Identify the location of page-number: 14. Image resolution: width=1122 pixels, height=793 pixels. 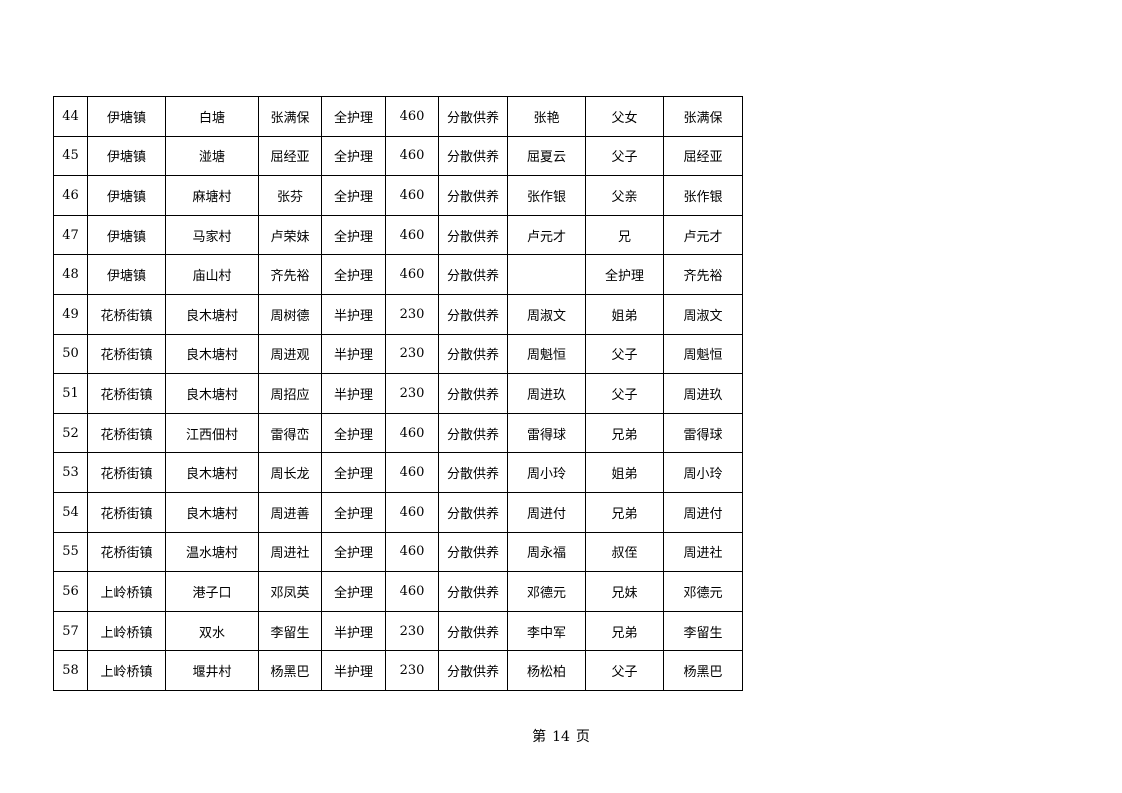
(561, 737).